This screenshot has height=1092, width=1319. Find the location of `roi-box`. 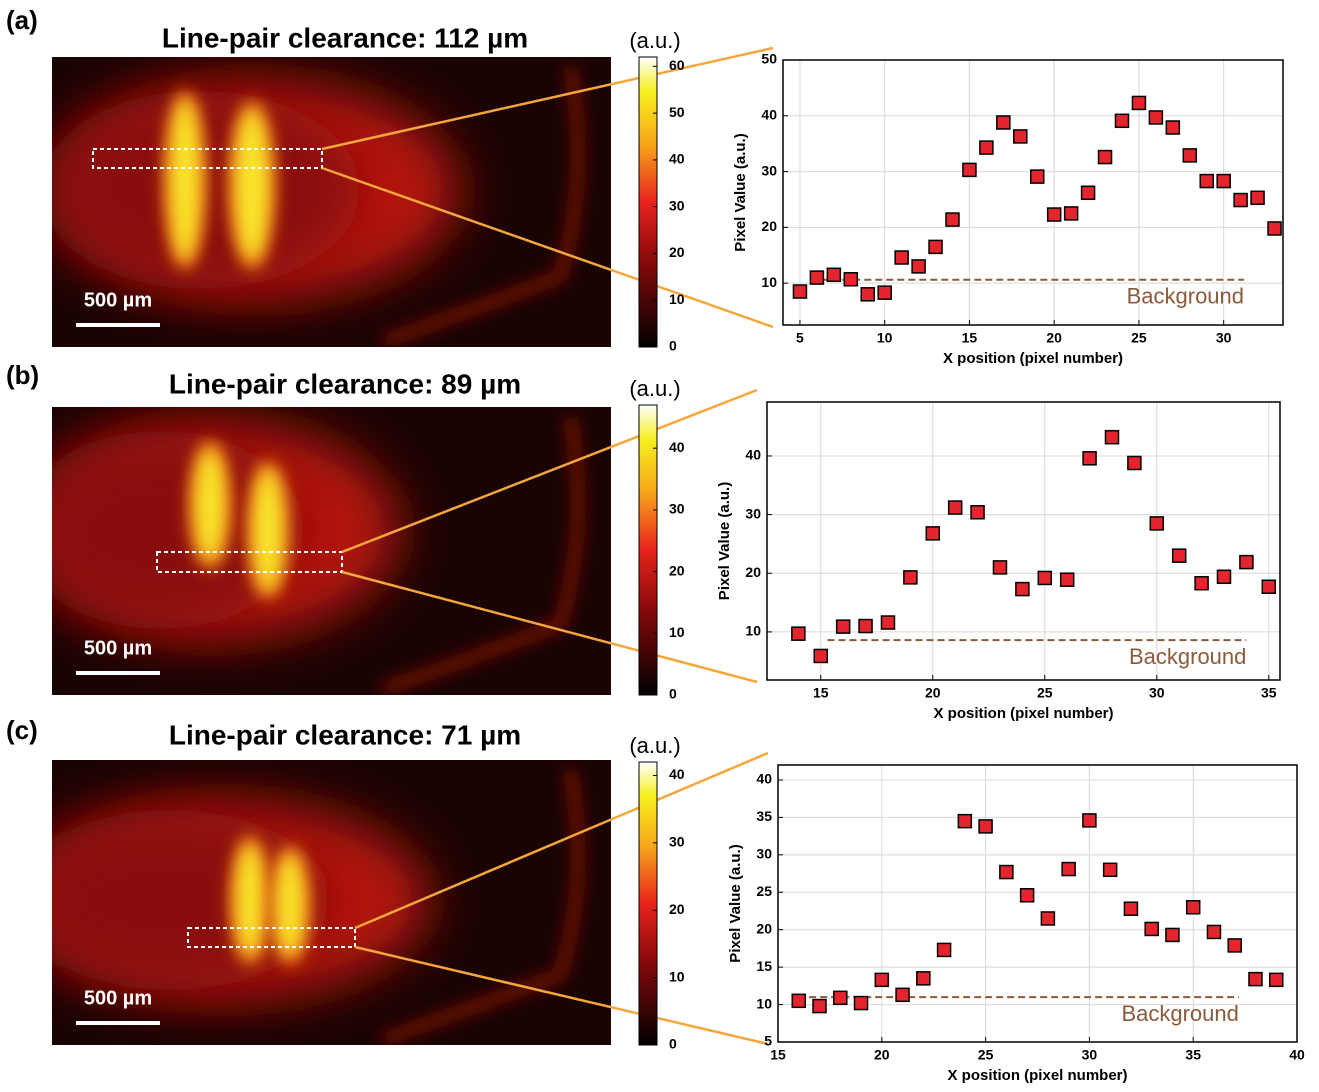

roi-box is located at coordinates (207, 158).